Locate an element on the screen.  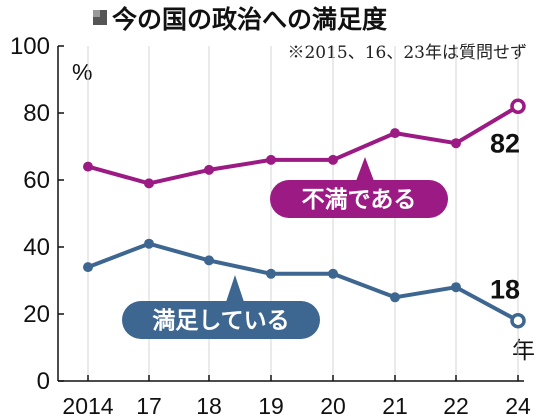
x-tick-label-18: 18 is located at coordinates (209, 406).